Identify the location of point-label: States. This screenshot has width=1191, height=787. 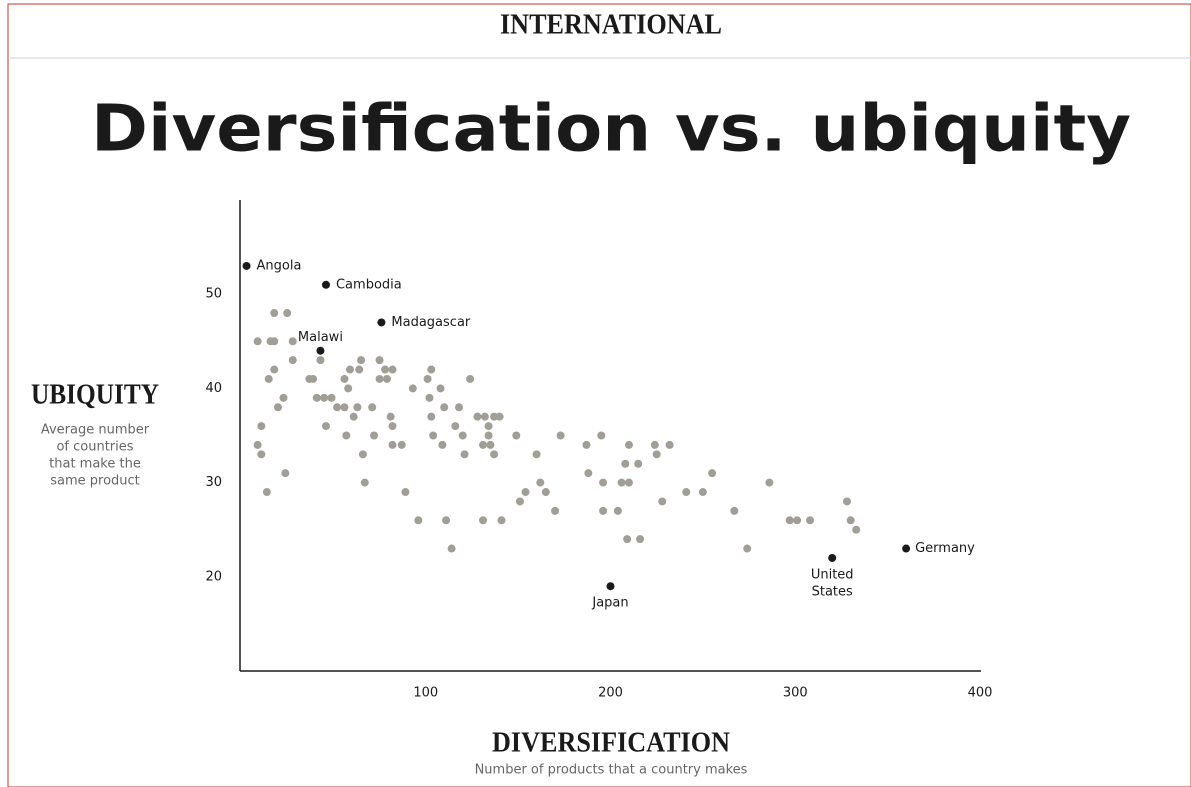
(832, 591).